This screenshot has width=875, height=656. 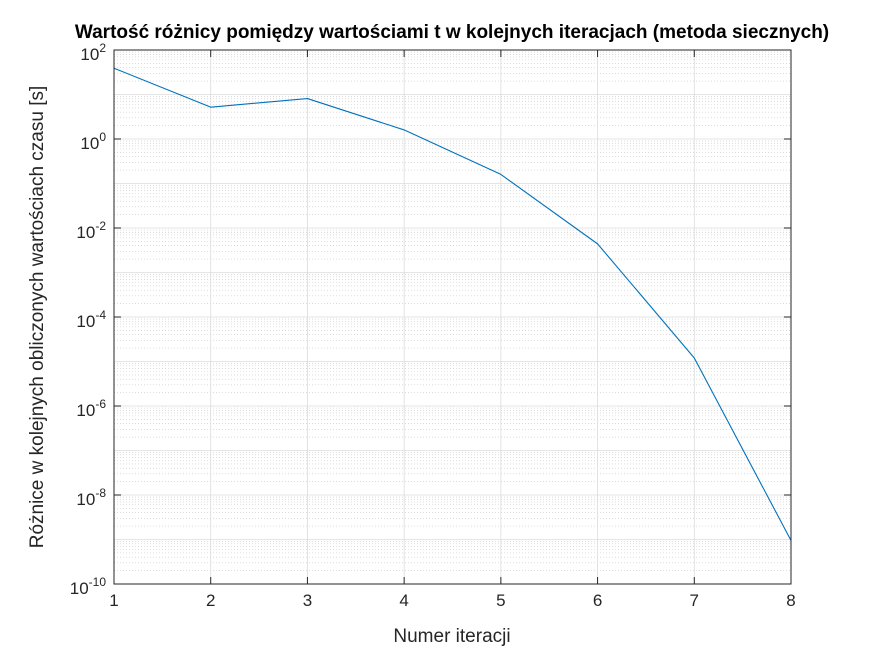 What do you see at coordinates (307, 600) in the screenshot?
I see `x-tick-label: 3` at bounding box center [307, 600].